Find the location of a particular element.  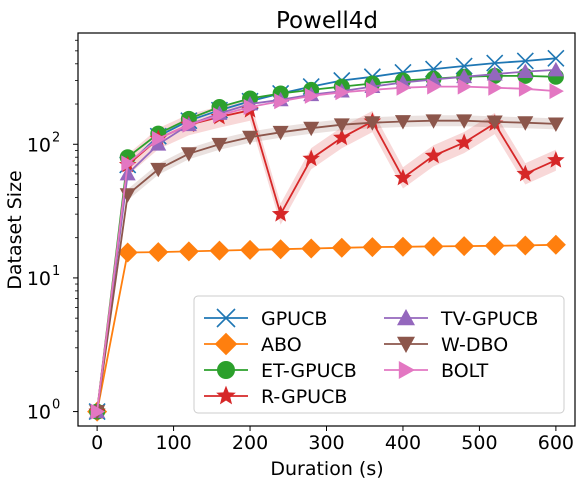

x-axis-label: Duration (s) is located at coordinates (326, 469).